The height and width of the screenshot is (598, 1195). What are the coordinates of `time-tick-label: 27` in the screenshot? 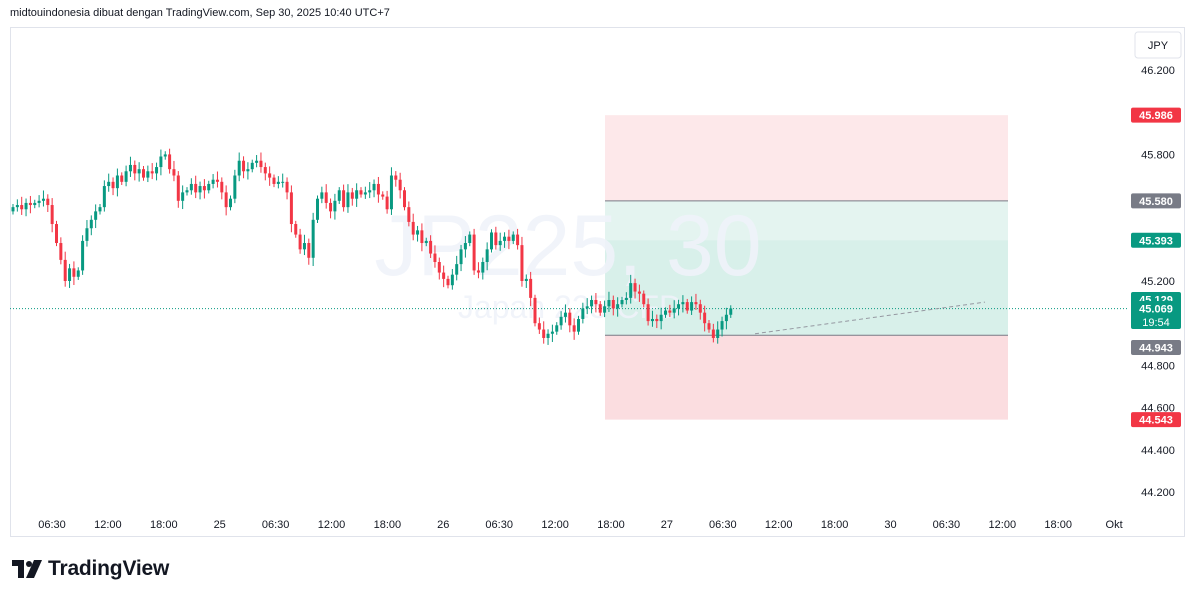 It's located at (667, 525).